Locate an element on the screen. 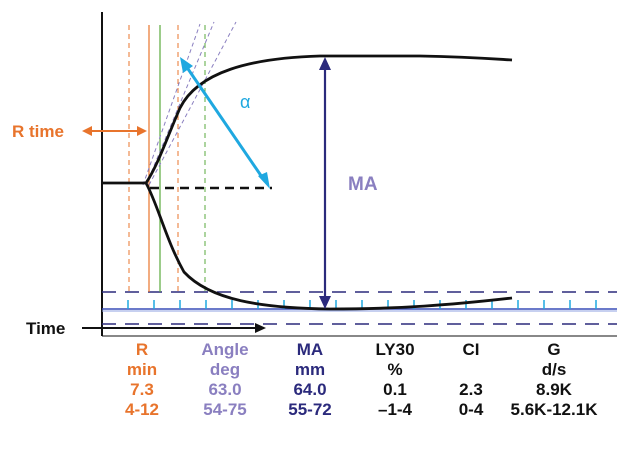 This screenshot has height=449, width=617. r-time-arrow is located at coordinates (114, 131).